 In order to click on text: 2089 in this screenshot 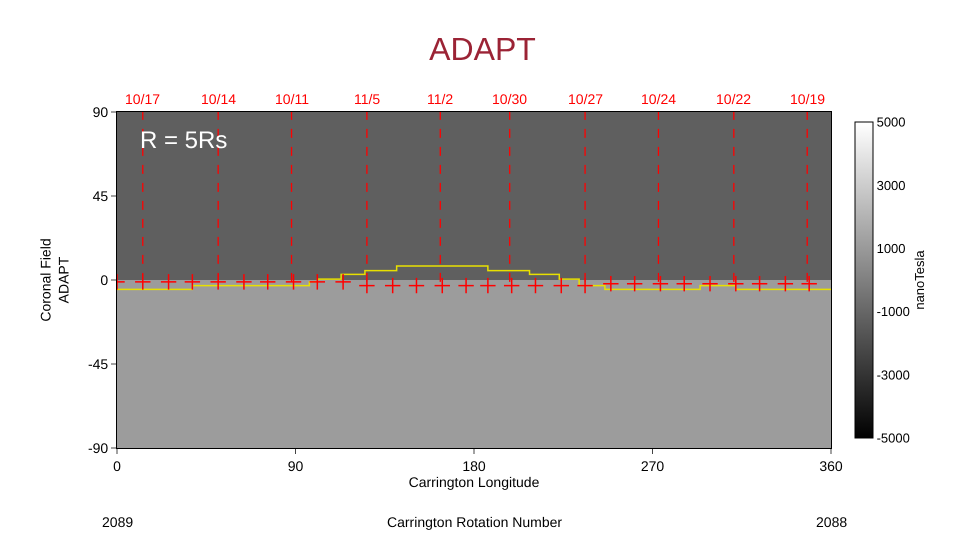, I will do `click(118, 522)`.